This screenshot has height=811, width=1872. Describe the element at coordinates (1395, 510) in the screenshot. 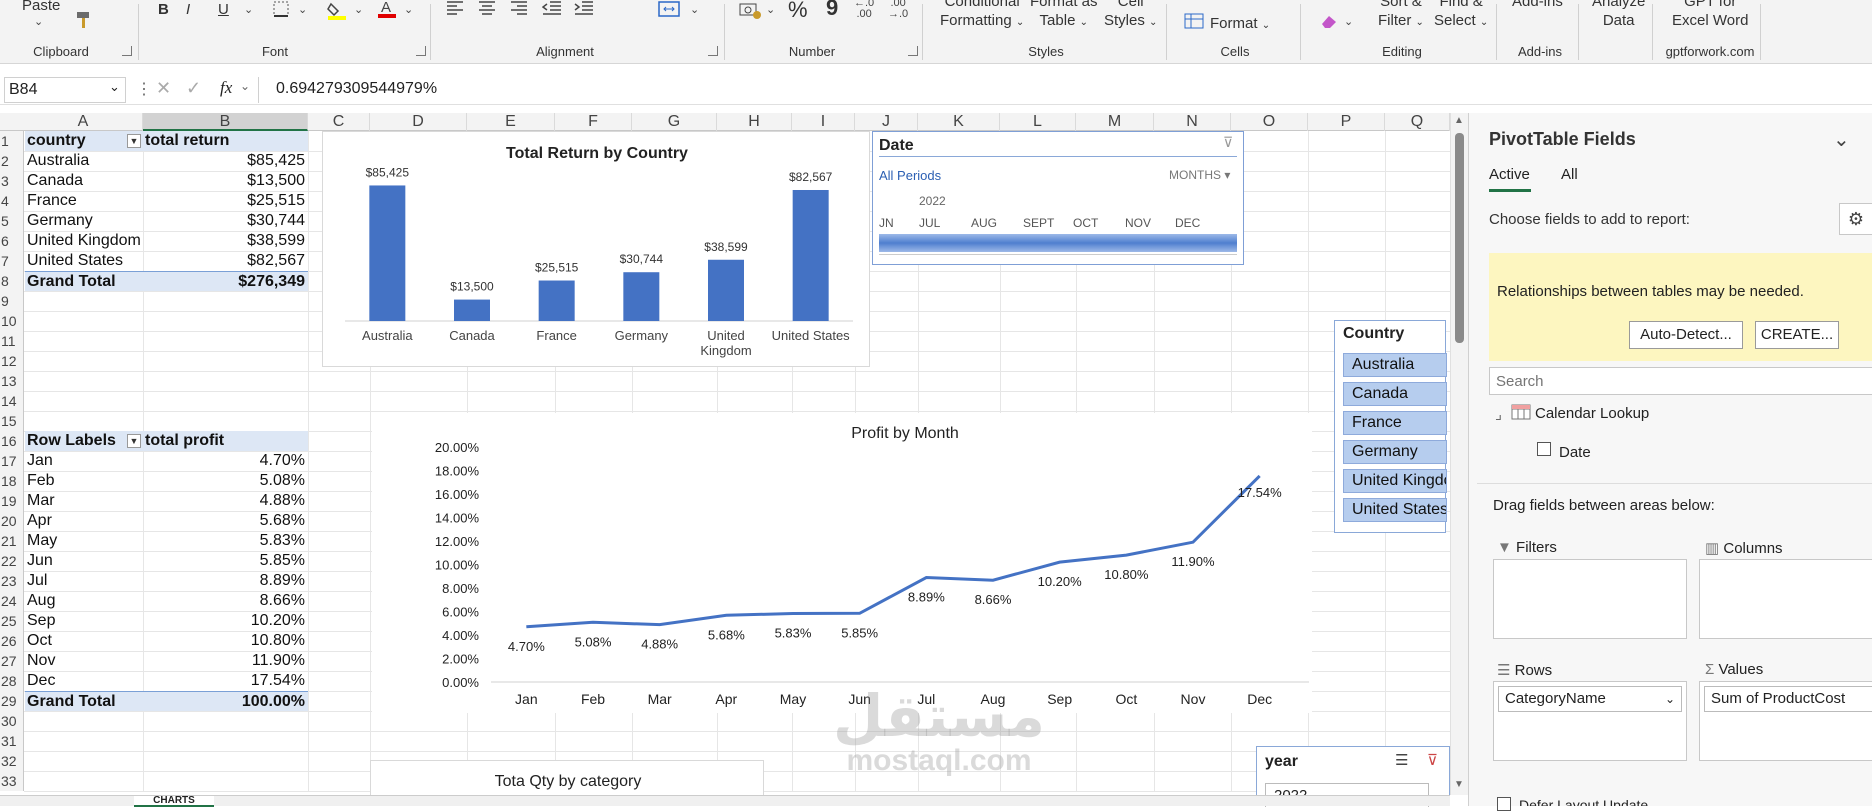

I see `slicer-item: United States` at that location.